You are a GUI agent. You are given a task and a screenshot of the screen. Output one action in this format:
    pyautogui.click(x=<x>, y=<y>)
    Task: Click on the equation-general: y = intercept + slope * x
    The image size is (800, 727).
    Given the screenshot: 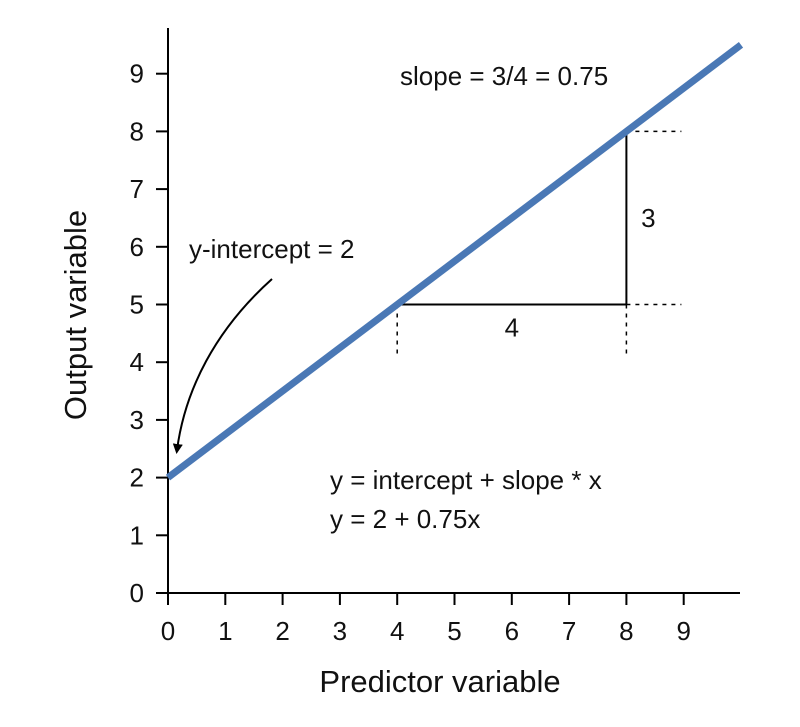 What is the action you would take?
    pyautogui.click(x=466, y=480)
    